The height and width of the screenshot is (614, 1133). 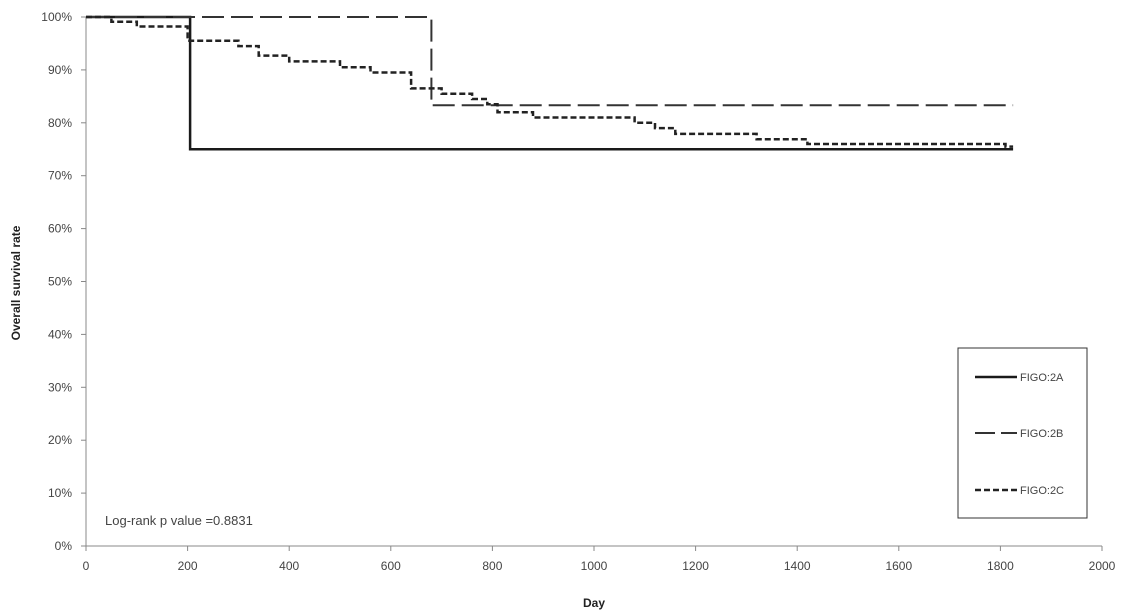 I want to click on x-tick-label: 1000, so click(x=594, y=566).